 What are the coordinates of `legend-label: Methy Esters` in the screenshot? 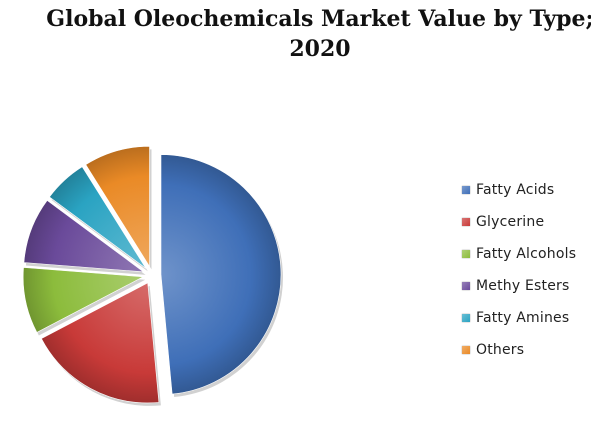 It's located at (523, 286).